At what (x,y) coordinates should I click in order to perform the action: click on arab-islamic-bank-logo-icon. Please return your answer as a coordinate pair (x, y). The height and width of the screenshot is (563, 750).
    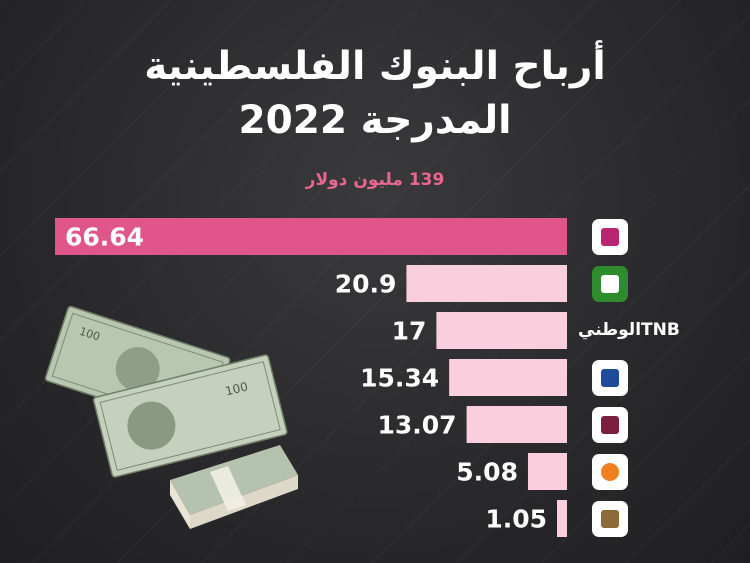
    Looking at the image, I should click on (610, 425).